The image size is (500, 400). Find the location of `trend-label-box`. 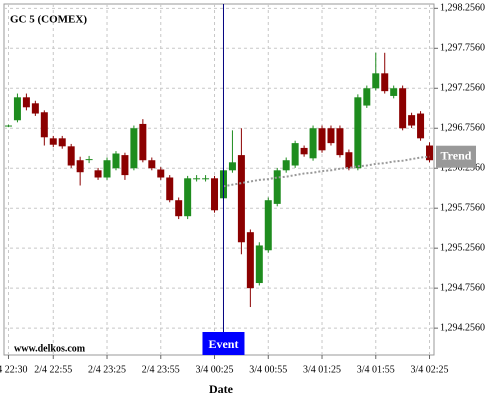

trend-label-box is located at coordinates (456, 156).